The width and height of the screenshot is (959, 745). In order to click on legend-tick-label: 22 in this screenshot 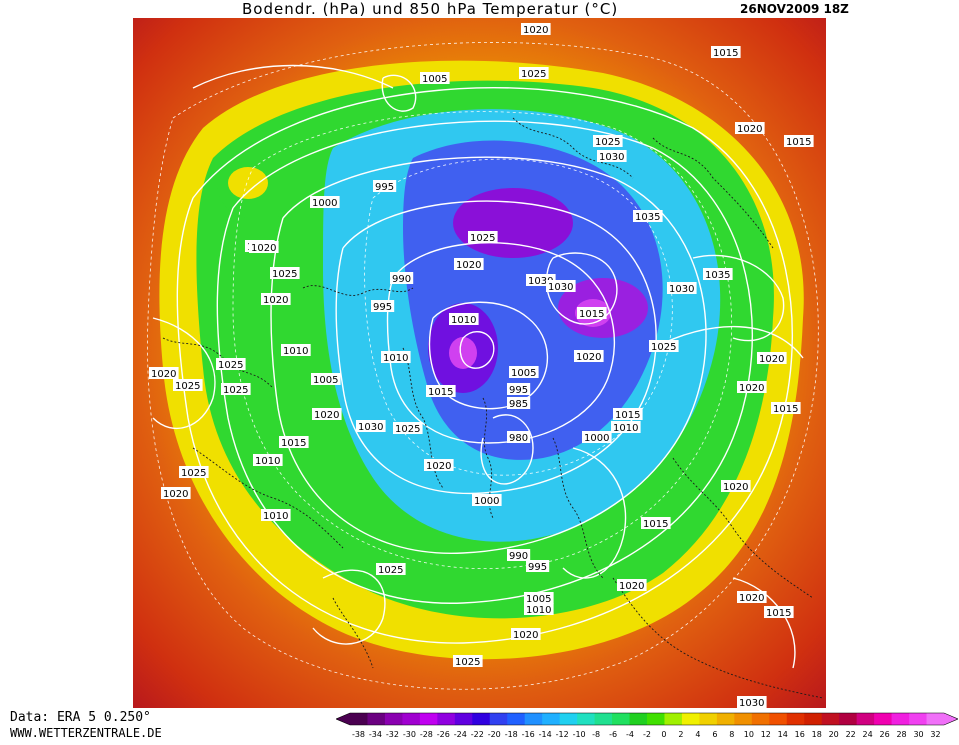, I will do `click(851, 734)`.